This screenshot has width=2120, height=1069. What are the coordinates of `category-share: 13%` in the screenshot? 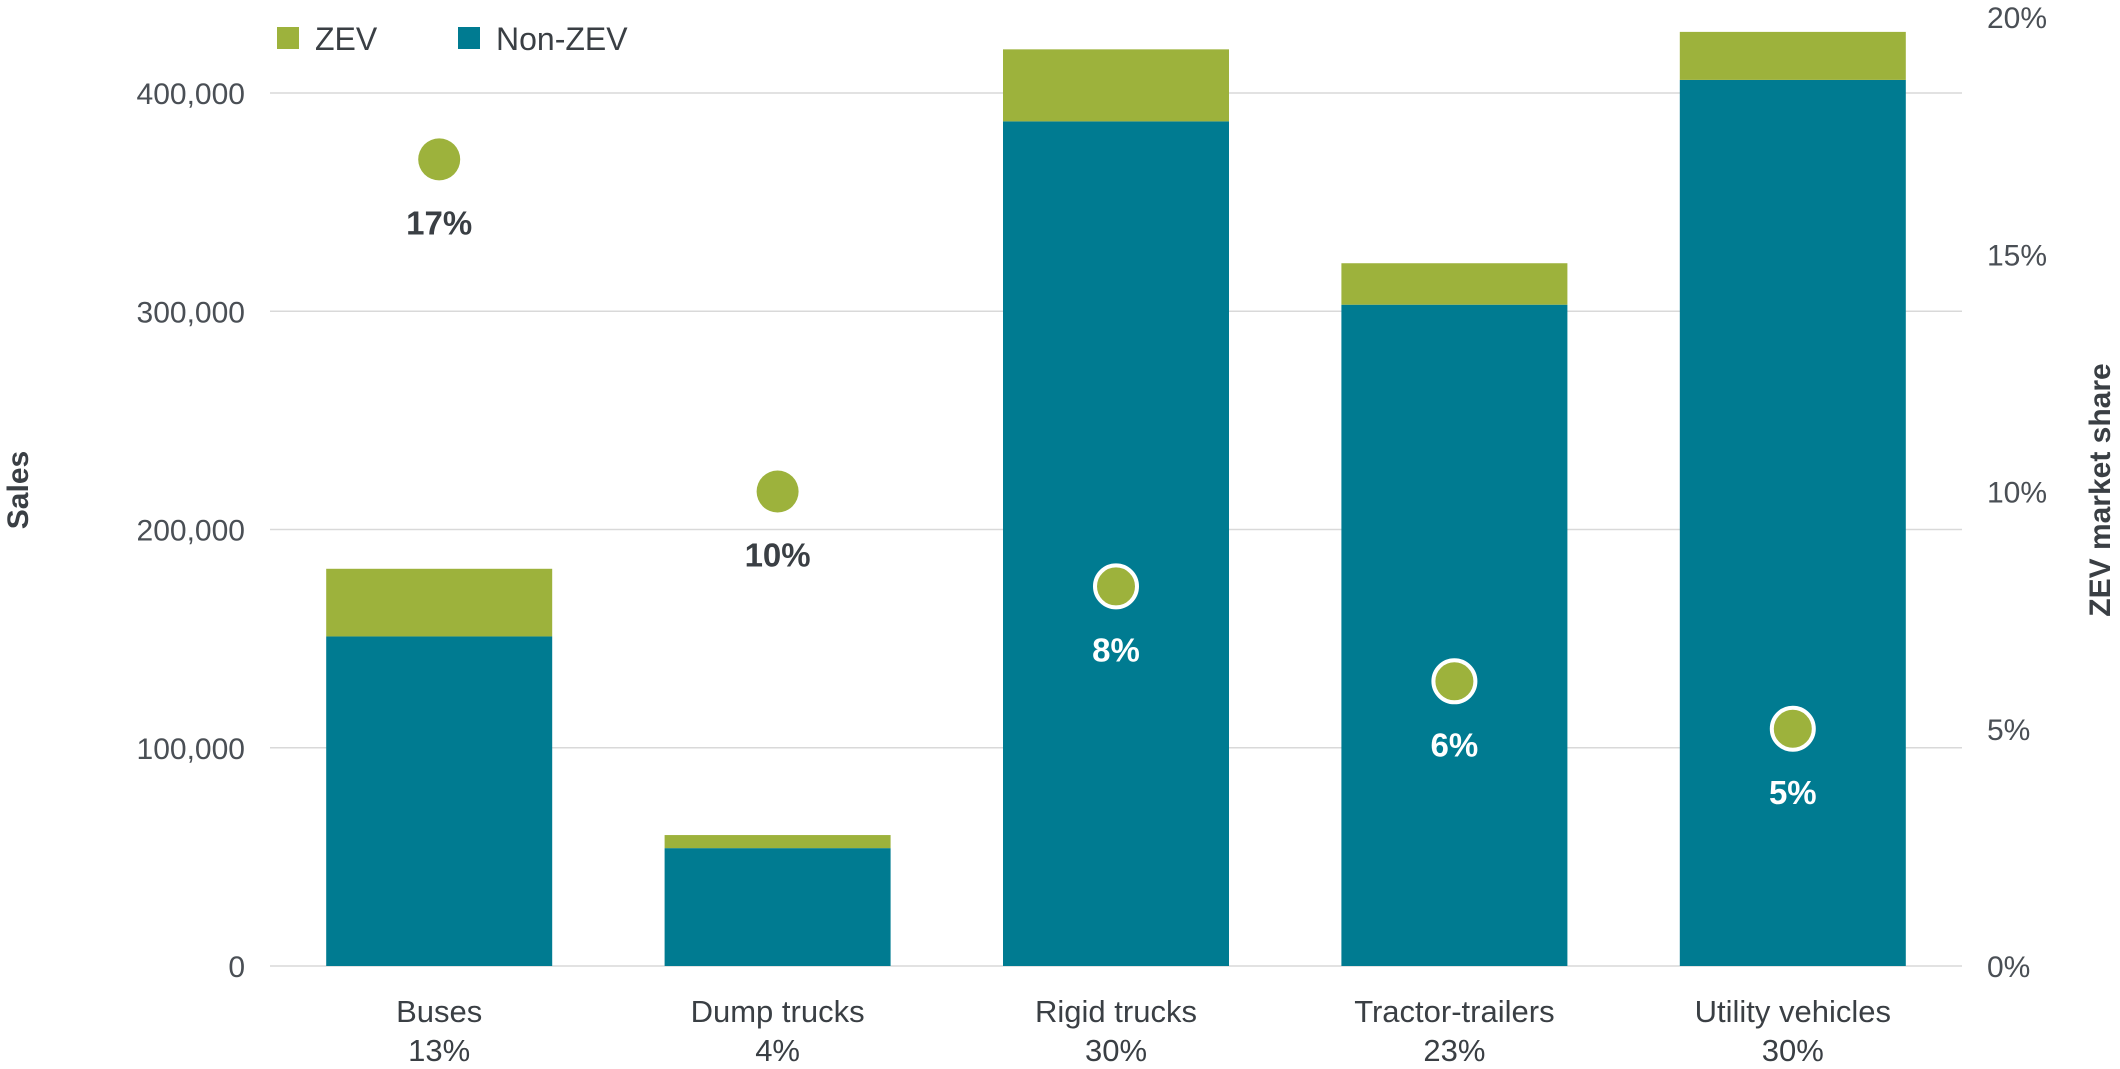 It's located at (439, 1050).